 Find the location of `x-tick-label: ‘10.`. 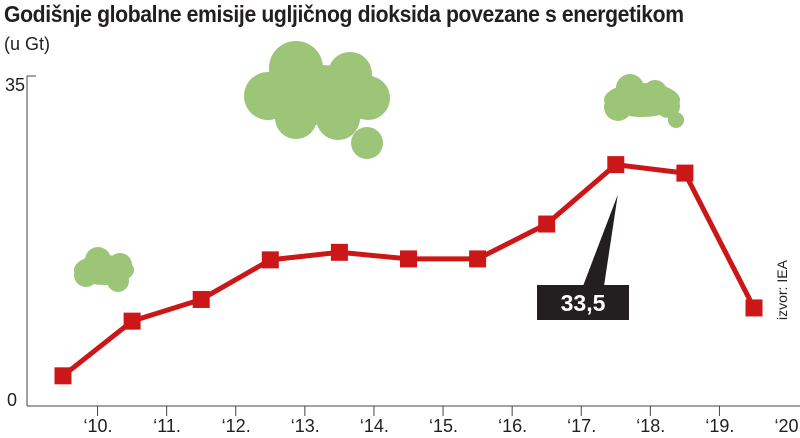

x-tick-label: ‘10. is located at coordinates (97, 426).